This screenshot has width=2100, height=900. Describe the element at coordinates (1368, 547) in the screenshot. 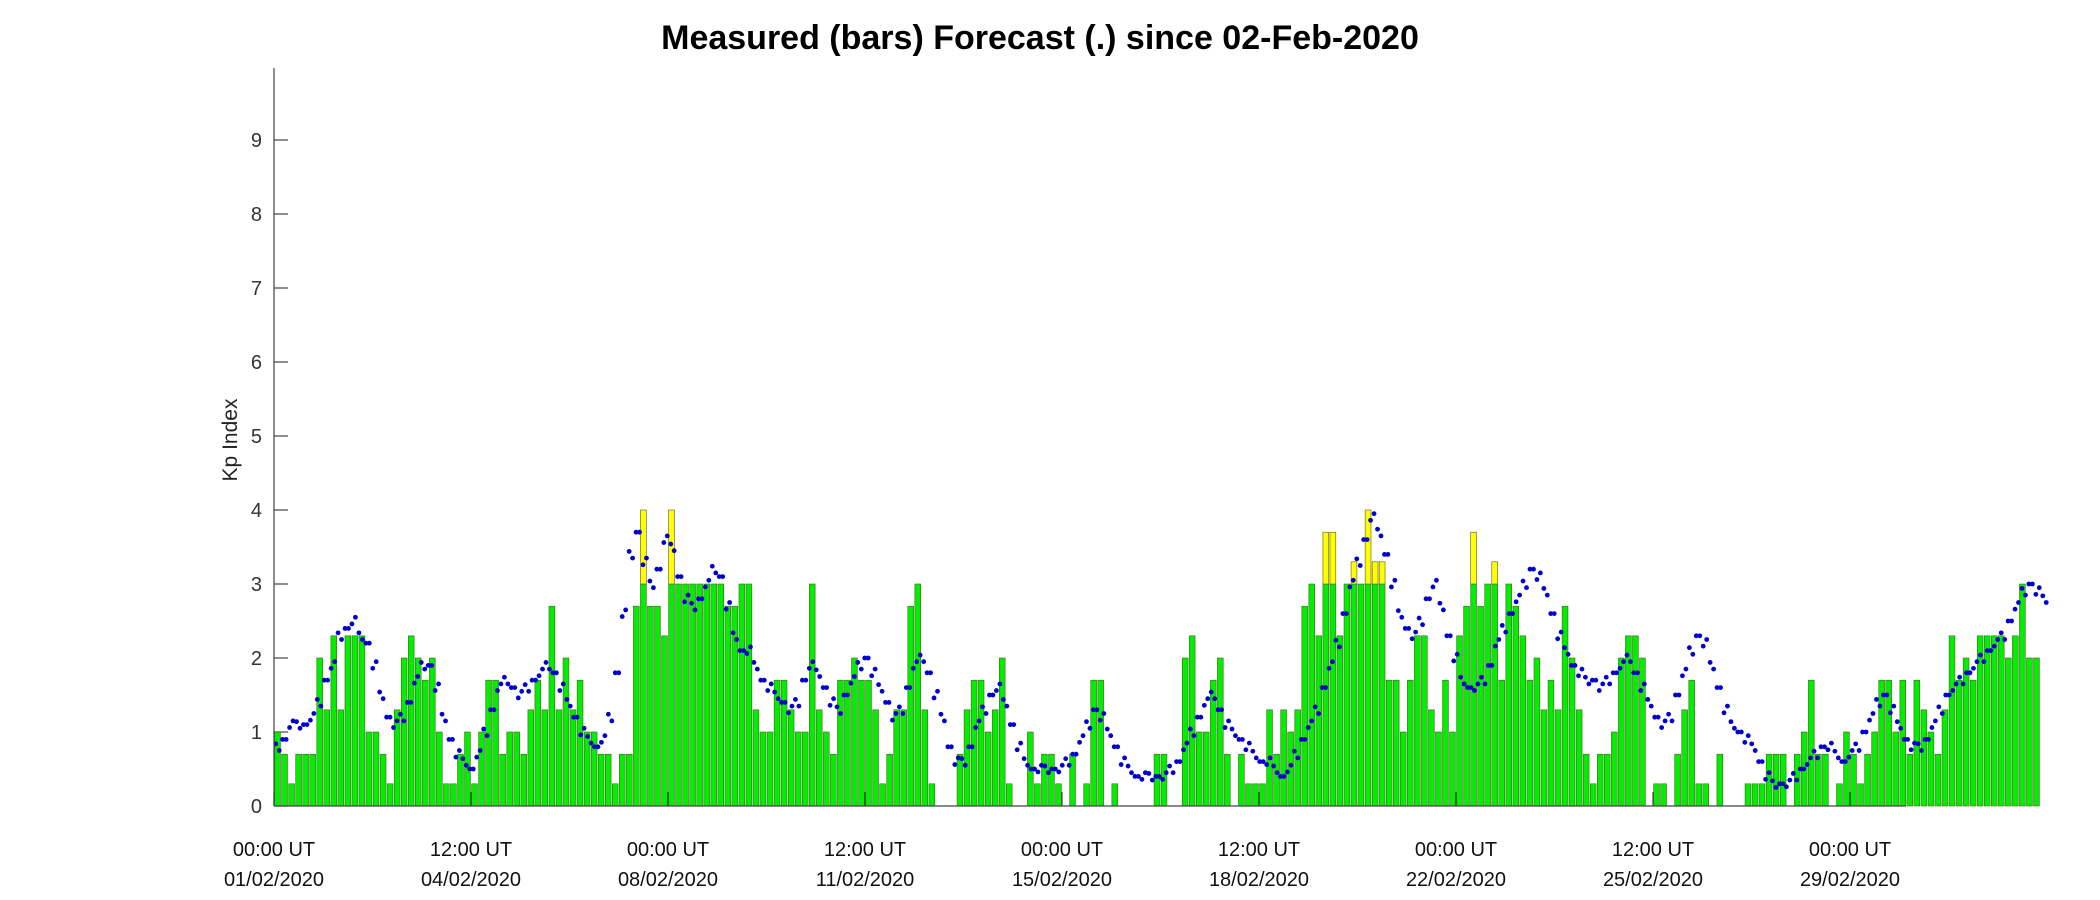

I see `measured-bar-active` at that location.